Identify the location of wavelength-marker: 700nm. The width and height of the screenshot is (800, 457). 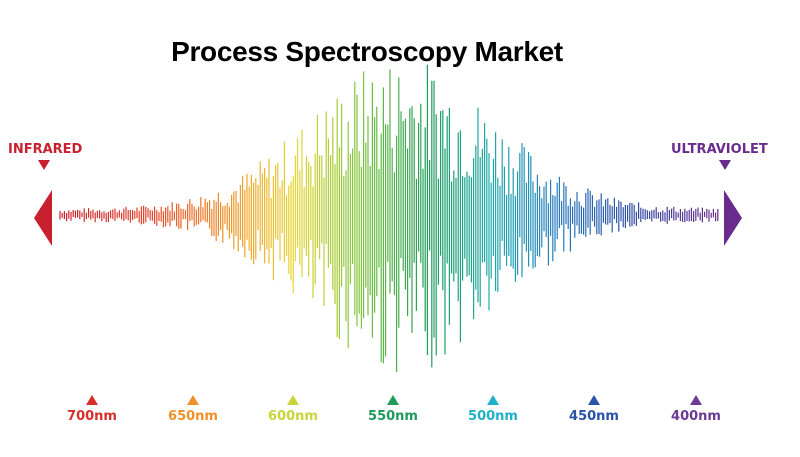
(92, 409).